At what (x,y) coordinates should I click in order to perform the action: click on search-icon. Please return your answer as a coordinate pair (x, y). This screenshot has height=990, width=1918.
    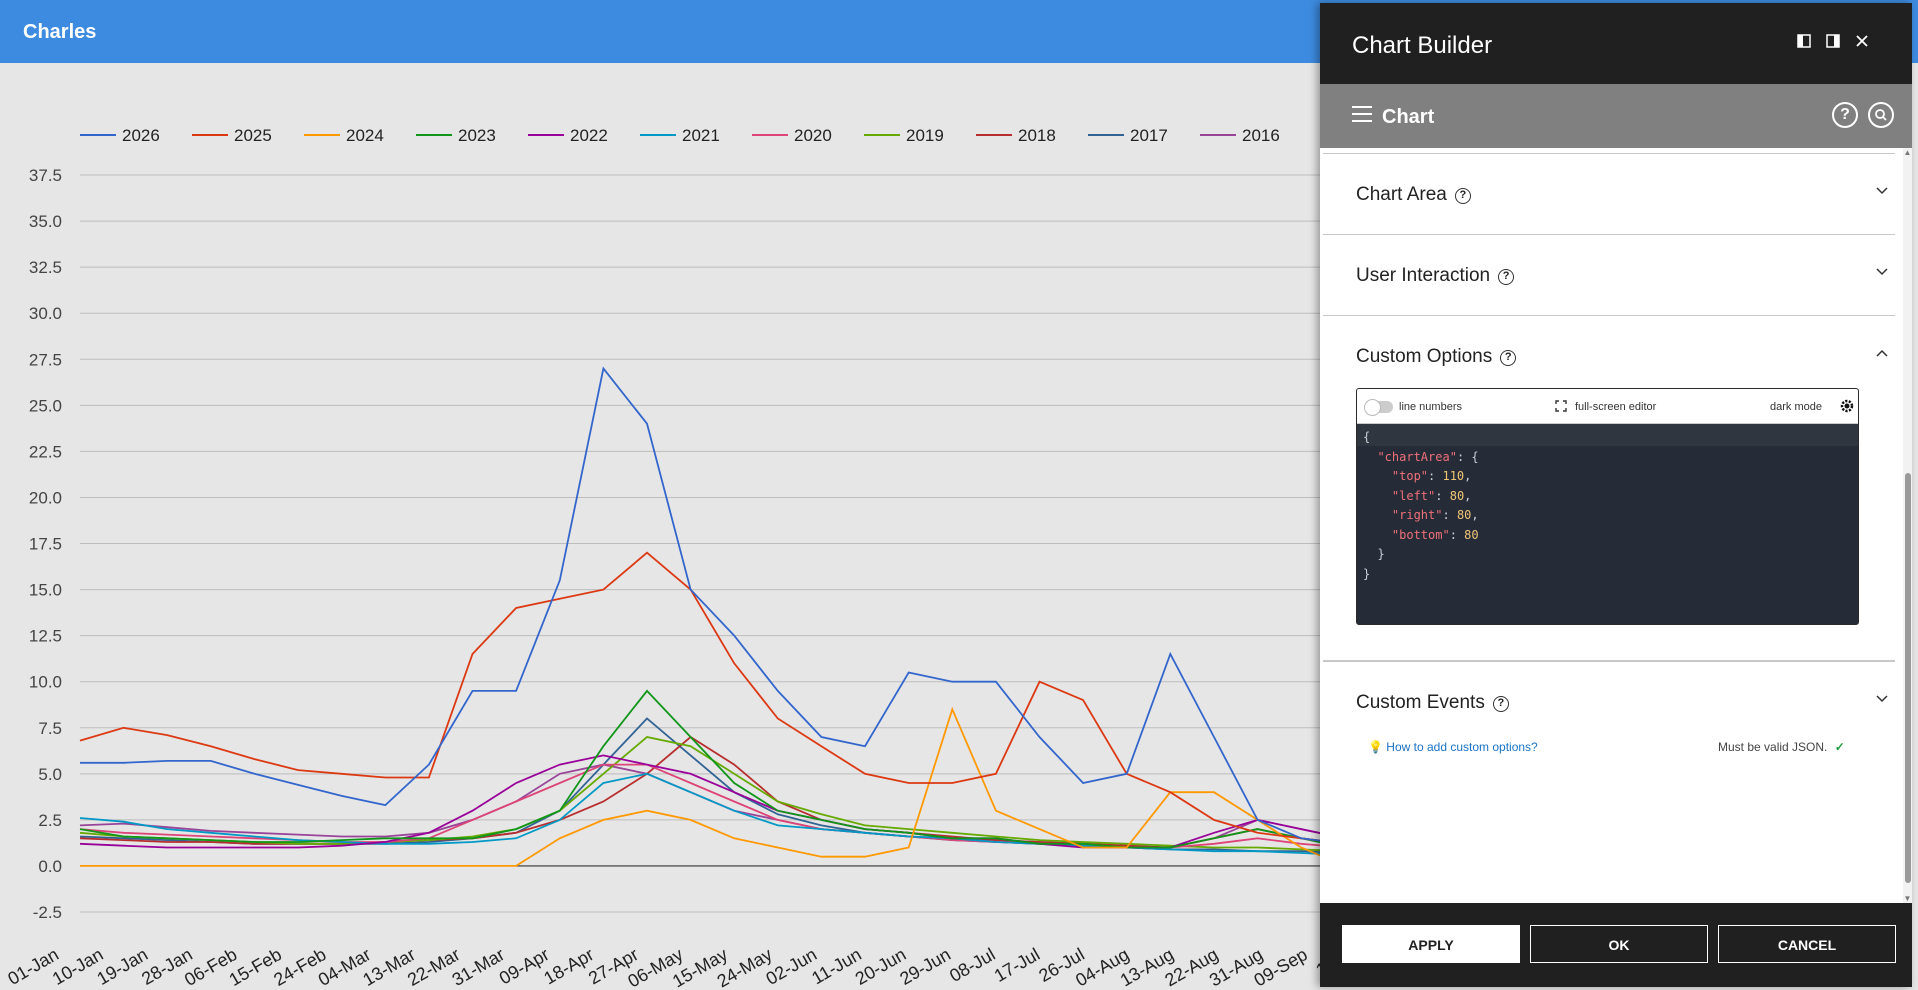
    Looking at the image, I should click on (1881, 115).